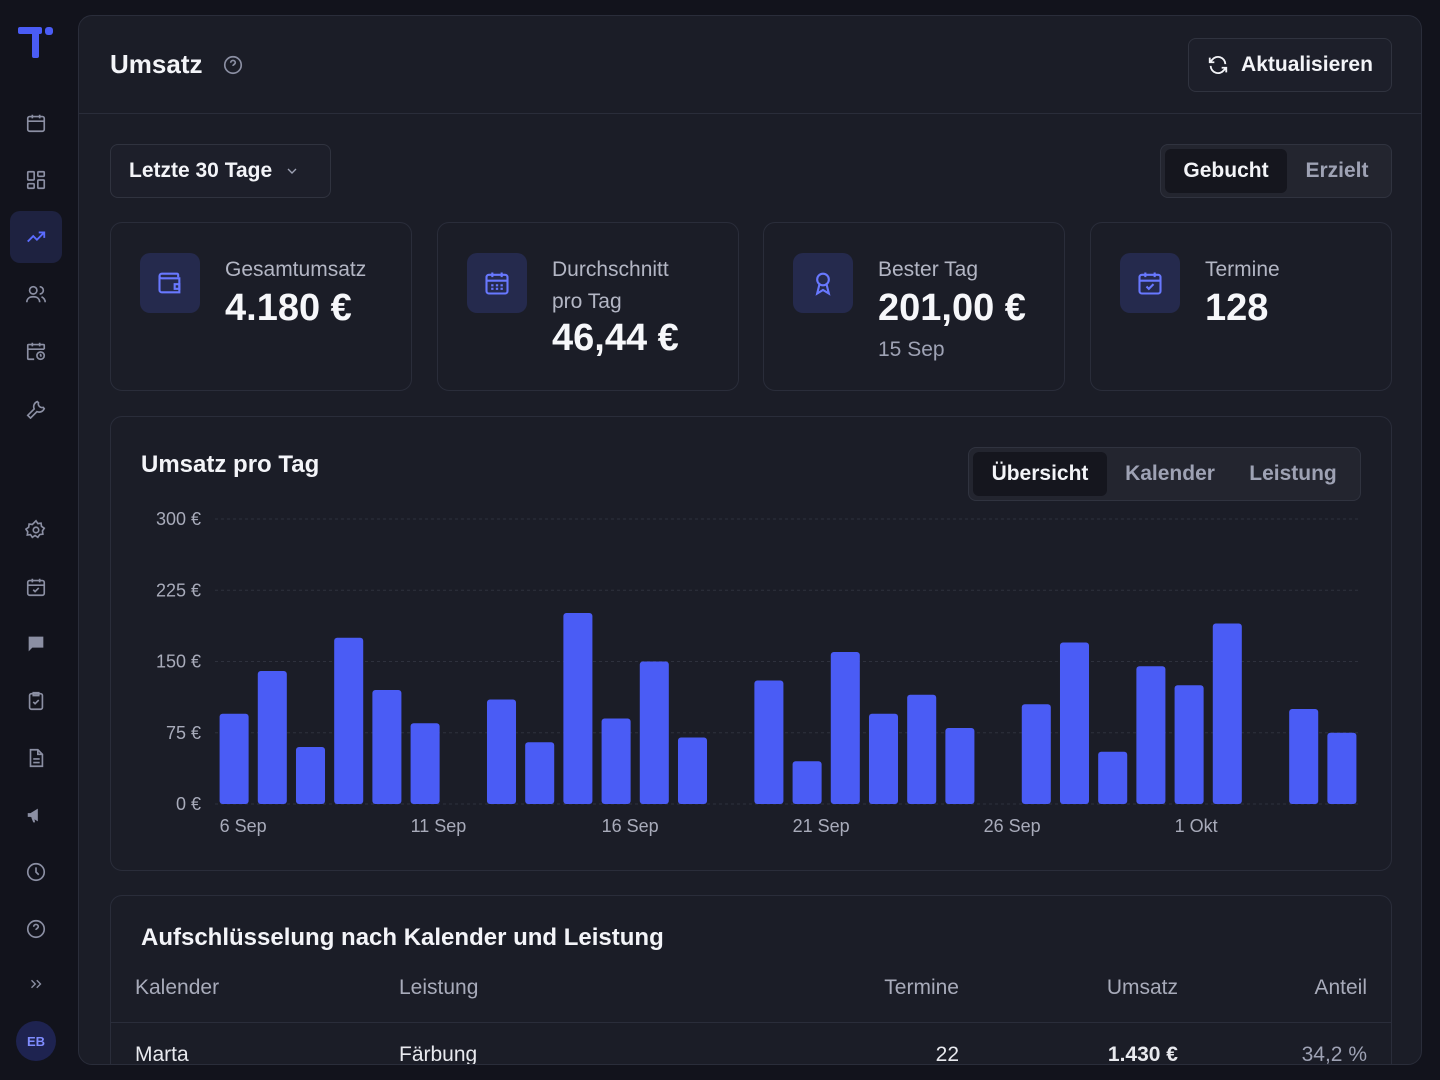 The height and width of the screenshot is (1080, 1440). I want to click on page-header: Umsatz Aktualisieren, so click(750, 65).